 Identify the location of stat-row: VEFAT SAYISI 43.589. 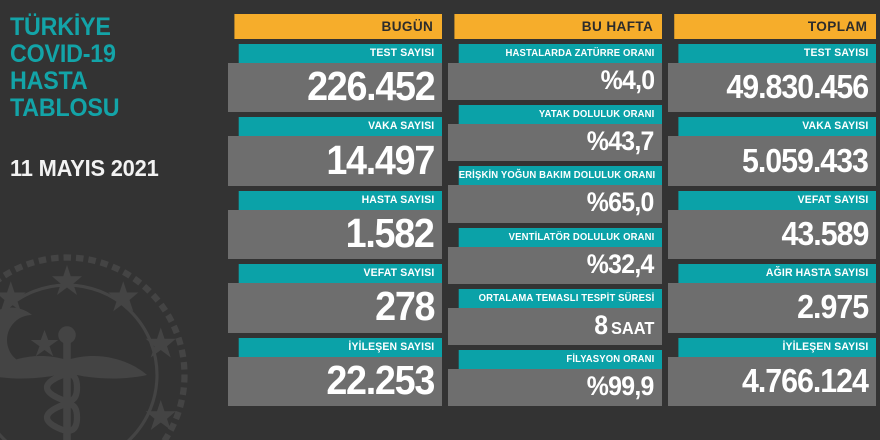
(771, 225).